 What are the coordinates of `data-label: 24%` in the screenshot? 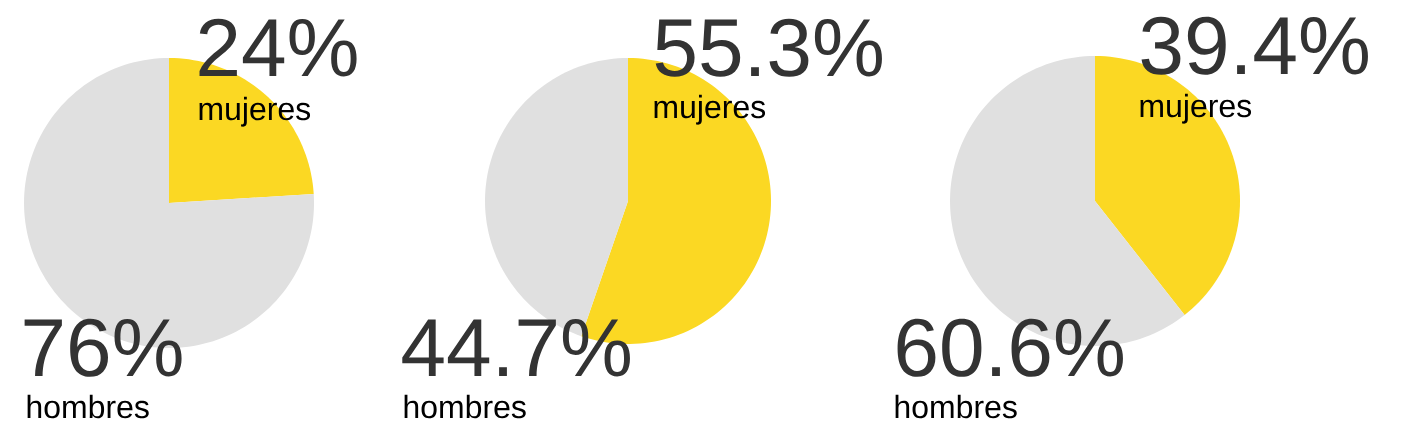 It's located at (278, 47).